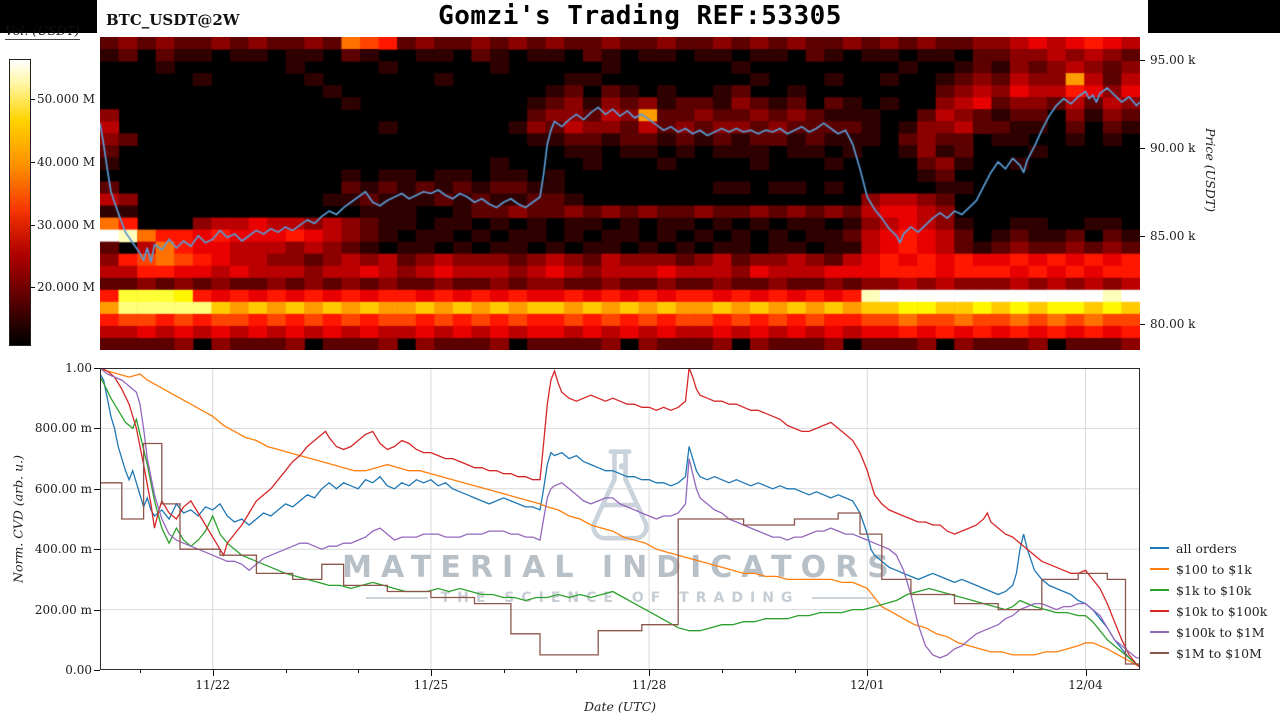 Image resolution: width=1280 pixels, height=720 pixels. I want to click on cvd-x-axis-label: Date (UTC), so click(620, 706).